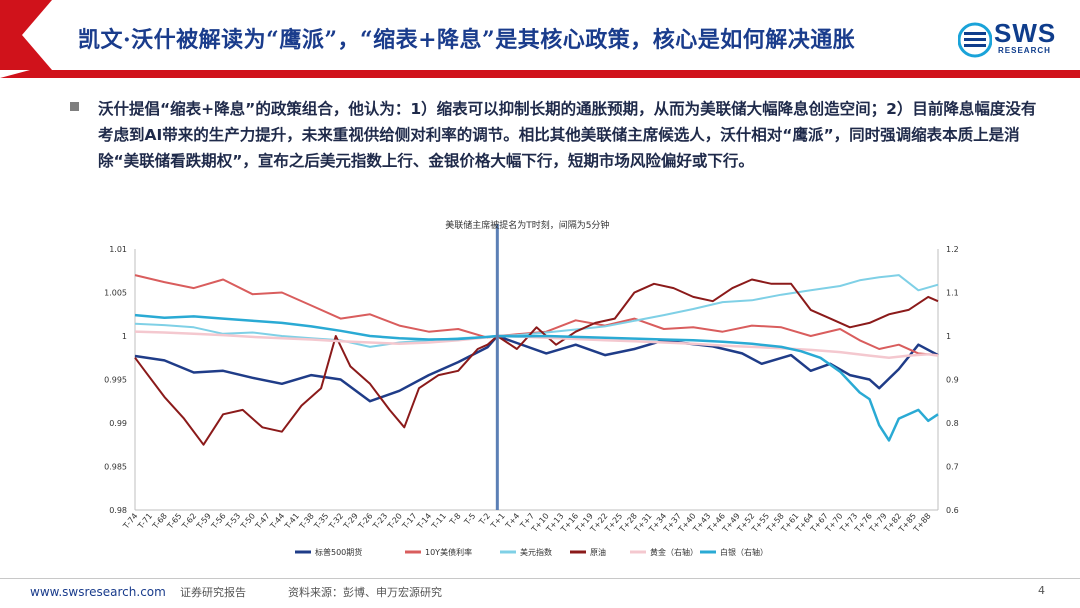 Image resolution: width=1080 pixels, height=608 pixels. What do you see at coordinates (213, 592) in the screenshot?
I see `footer-report-type: 证券研究报告` at bounding box center [213, 592].